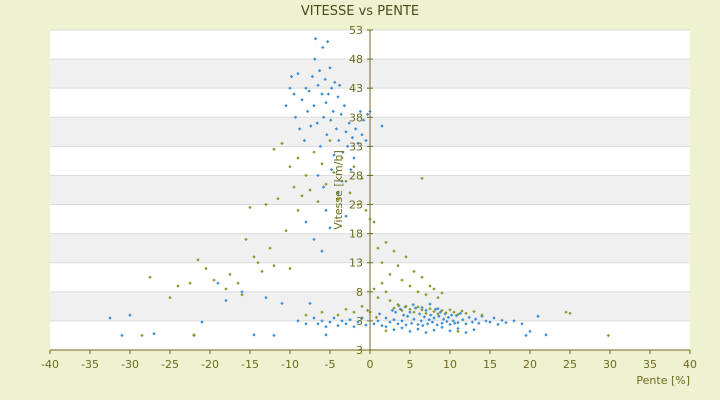 The image size is (720, 400). Describe the element at coordinates (356, 175) in the screenshot. I see `y-tick-label: 28` at that location.